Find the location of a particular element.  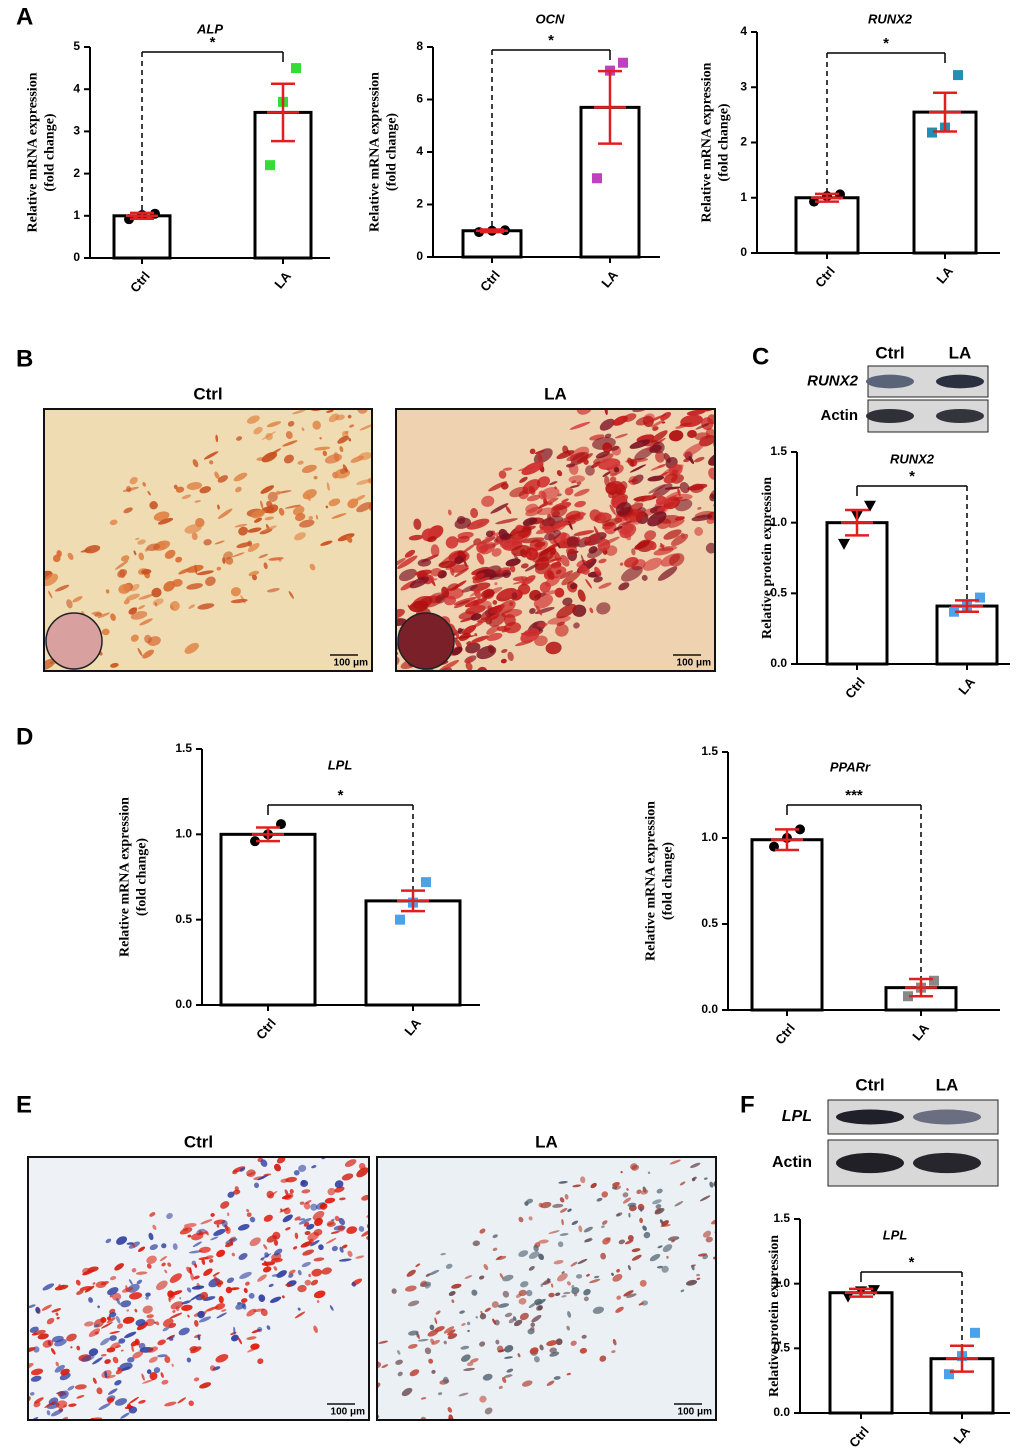

scale-bar-label: 100 μm is located at coordinates (694, 663).